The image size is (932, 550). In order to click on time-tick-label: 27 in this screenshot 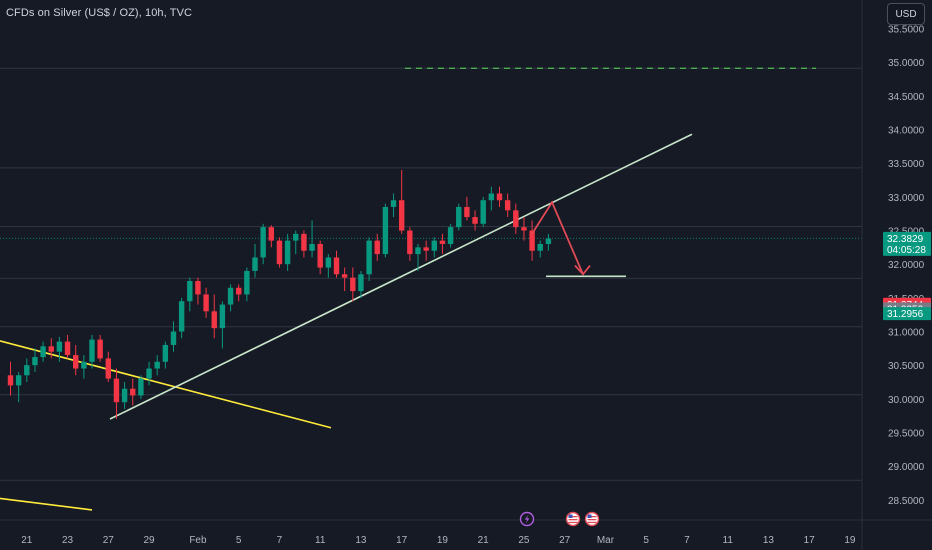, I will do `click(109, 540)`.